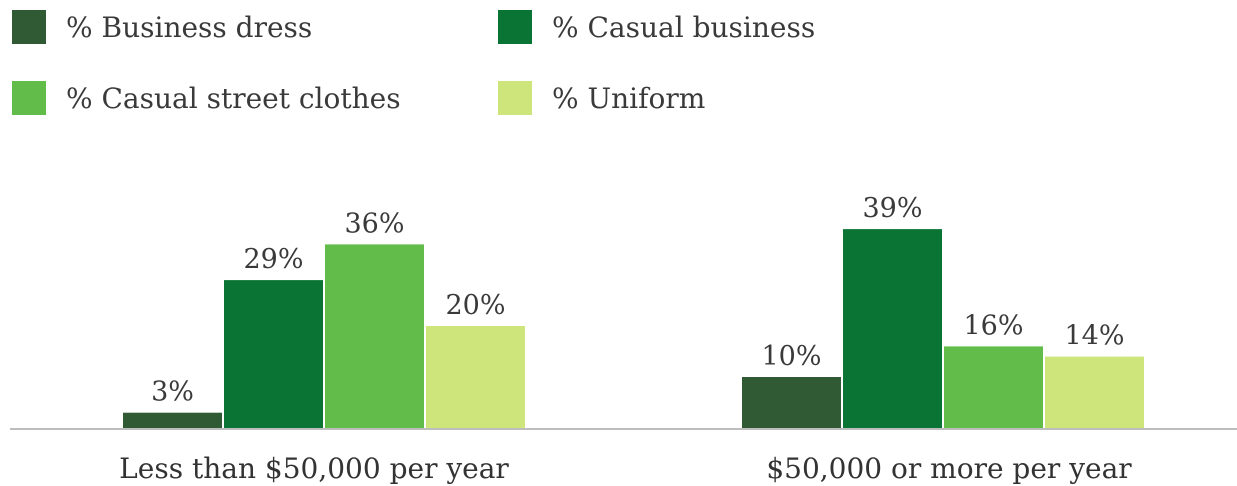 The height and width of the screenshot is (486, 1237). What do you see at coordinates (172, 392) in the screenshot?
I see `value-label-business-dress-under-50k: 3%` at bounding box center [172, 392].